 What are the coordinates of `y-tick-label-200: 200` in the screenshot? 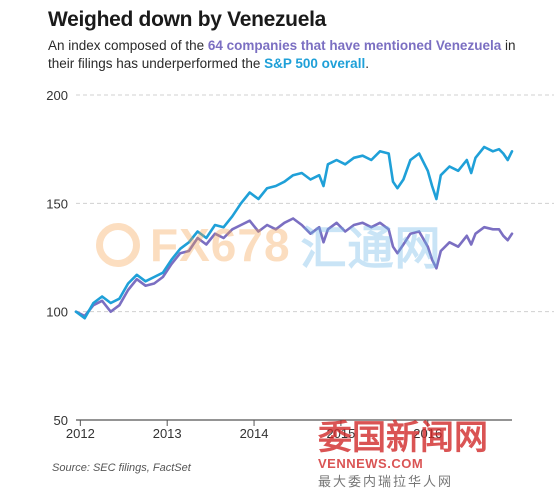 It's located at (57, 95).